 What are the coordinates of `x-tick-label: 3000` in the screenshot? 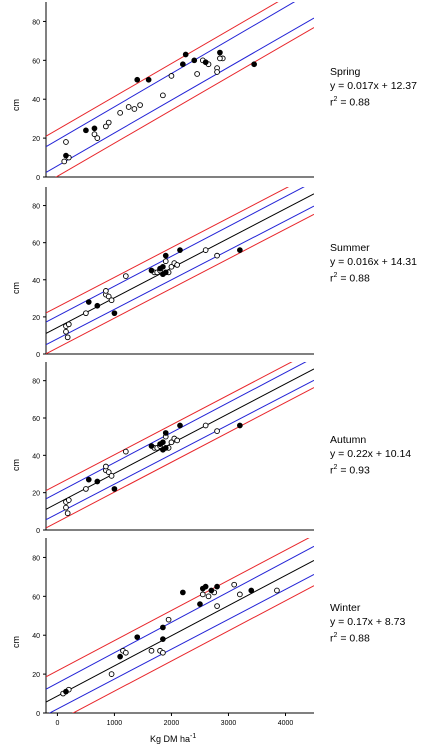 It's located at (229, 723).